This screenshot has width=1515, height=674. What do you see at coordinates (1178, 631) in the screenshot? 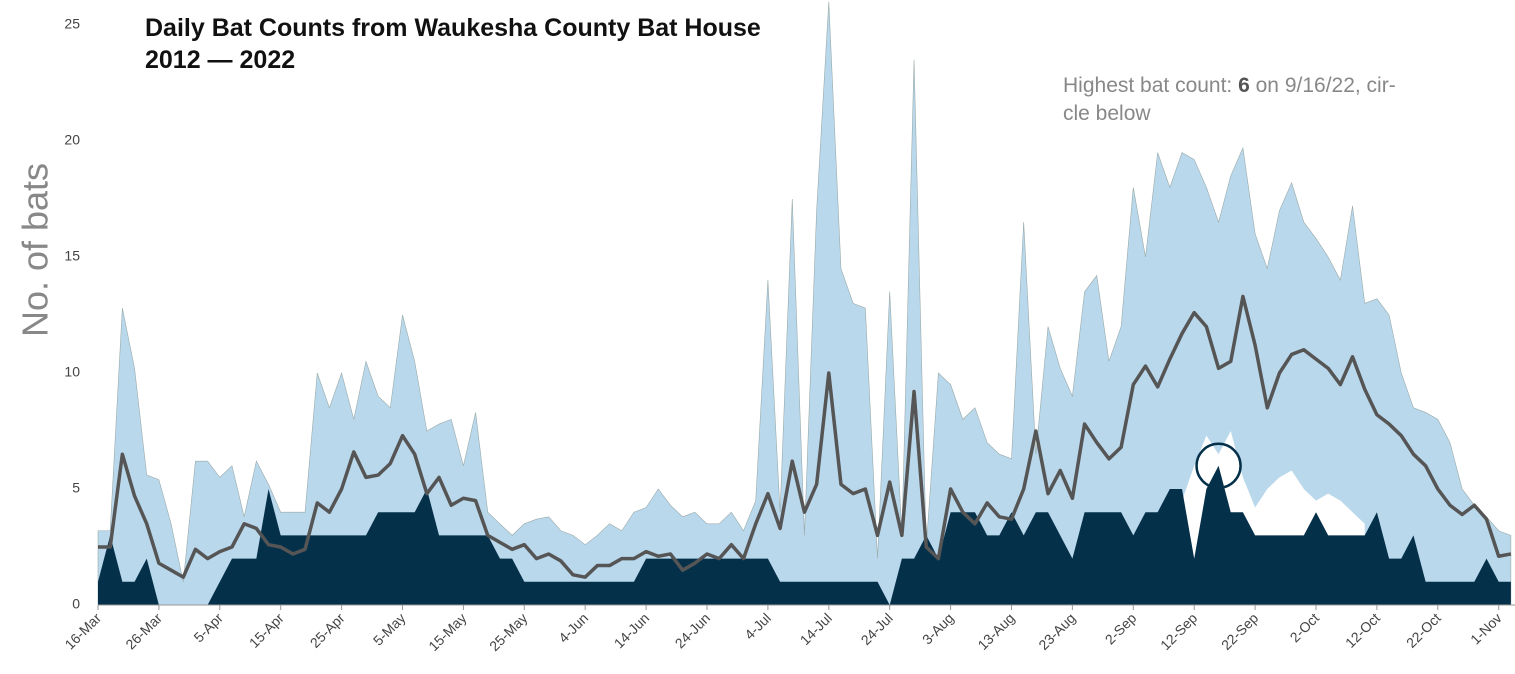
I see `x-tick-label: 12-Sep` at bounding box center [1178, 631].